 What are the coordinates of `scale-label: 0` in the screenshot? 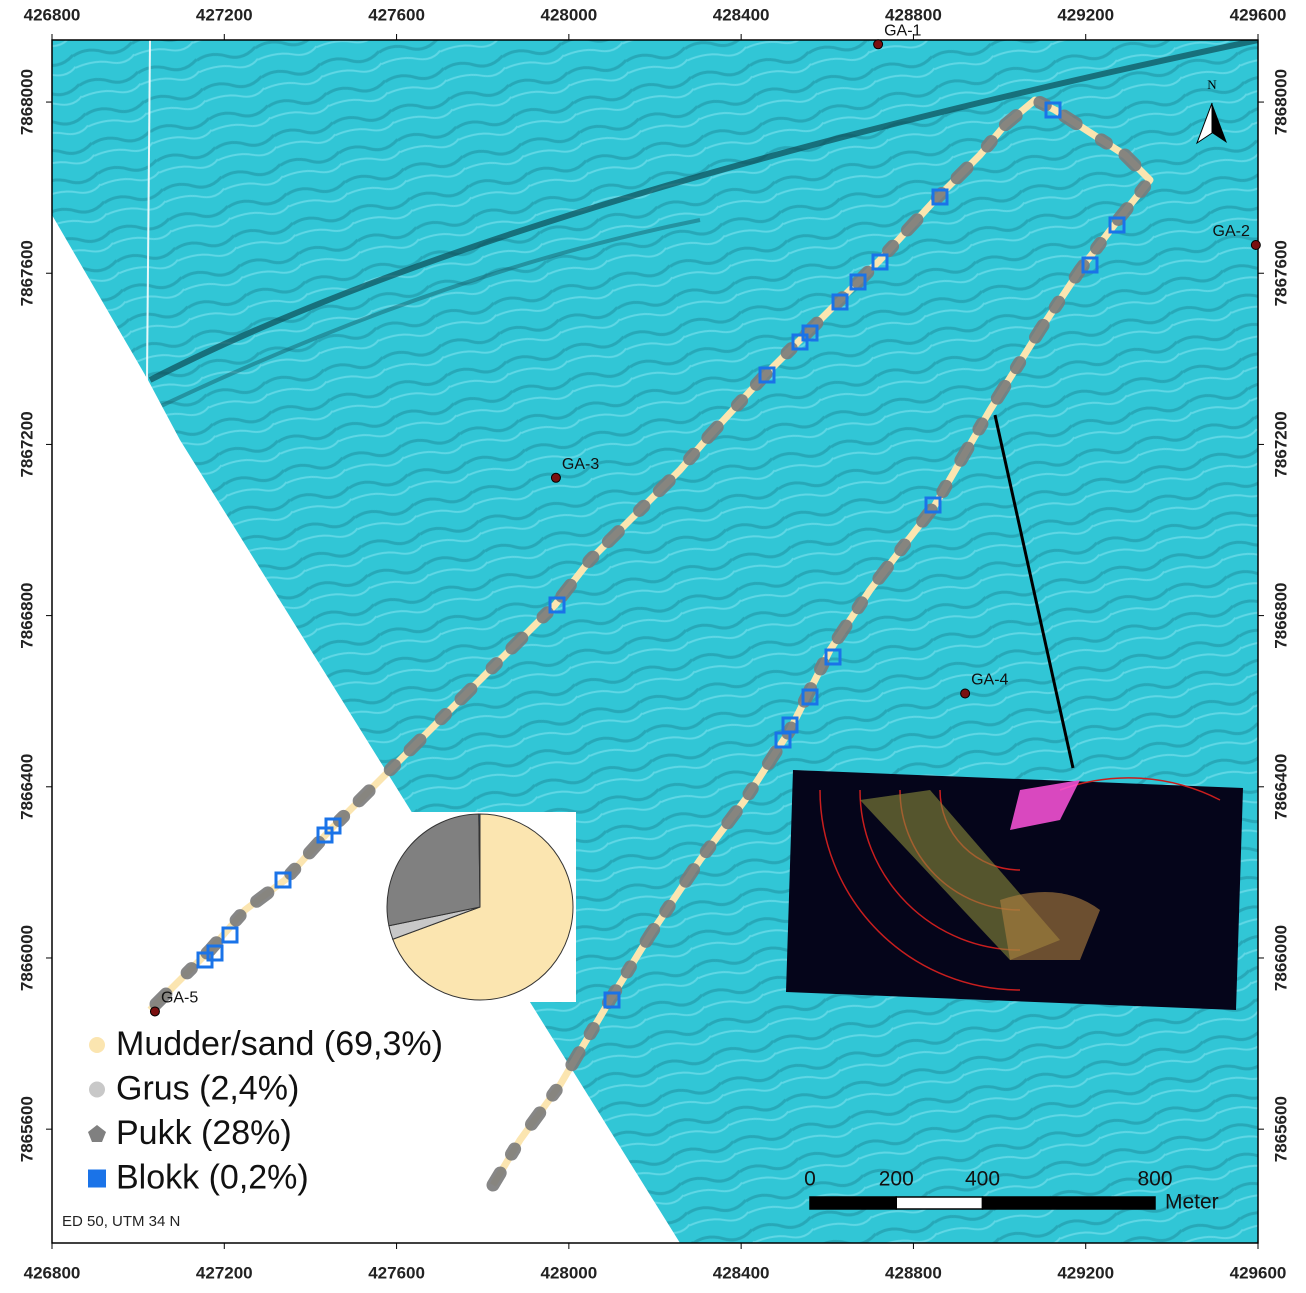 It's located at (810, 1179).